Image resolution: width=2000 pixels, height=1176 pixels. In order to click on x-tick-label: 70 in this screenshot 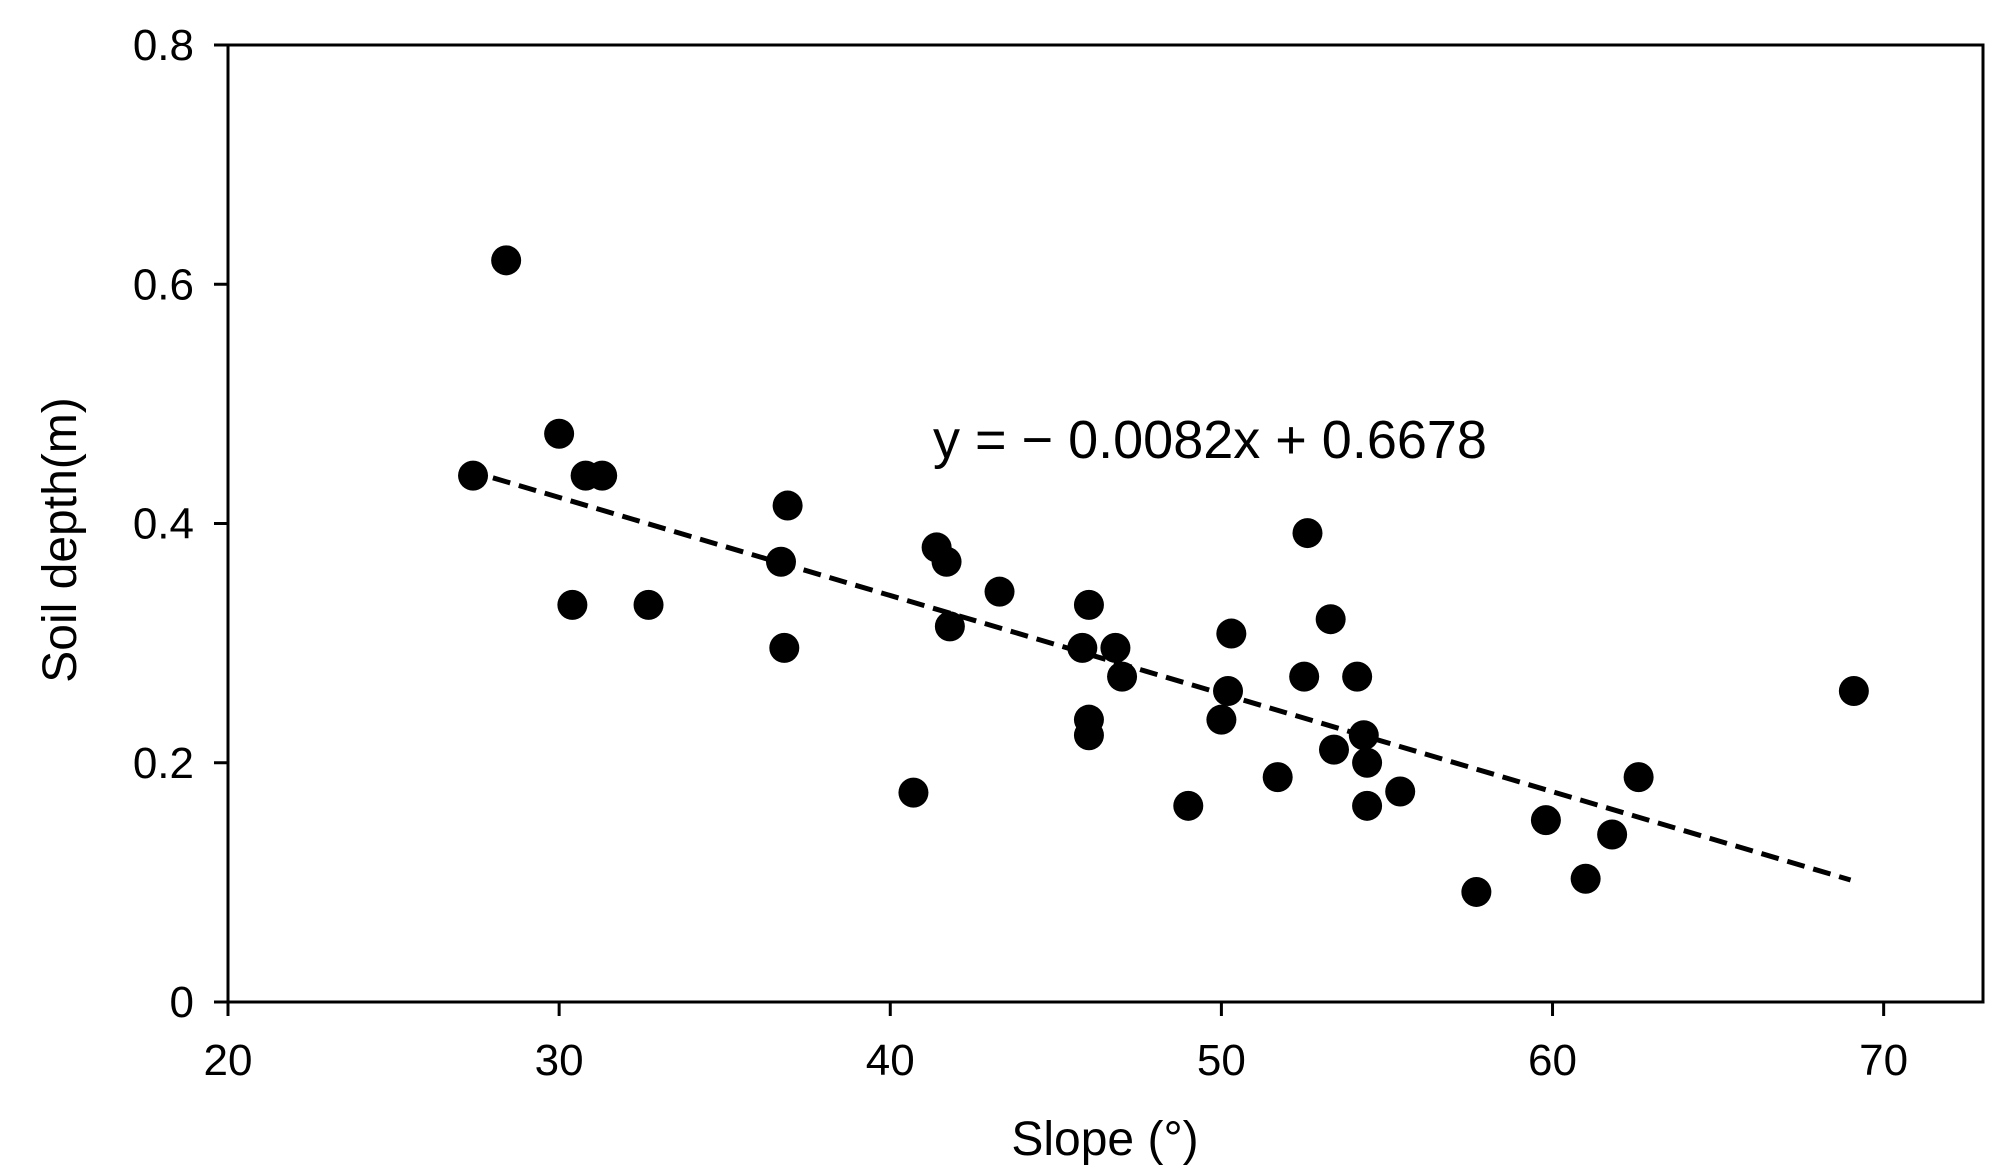, I will do `click(1883, 1060)`.